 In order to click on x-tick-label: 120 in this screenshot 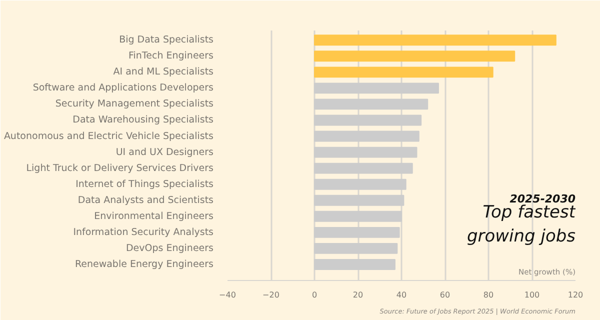, I will do `click(576, 295)`.